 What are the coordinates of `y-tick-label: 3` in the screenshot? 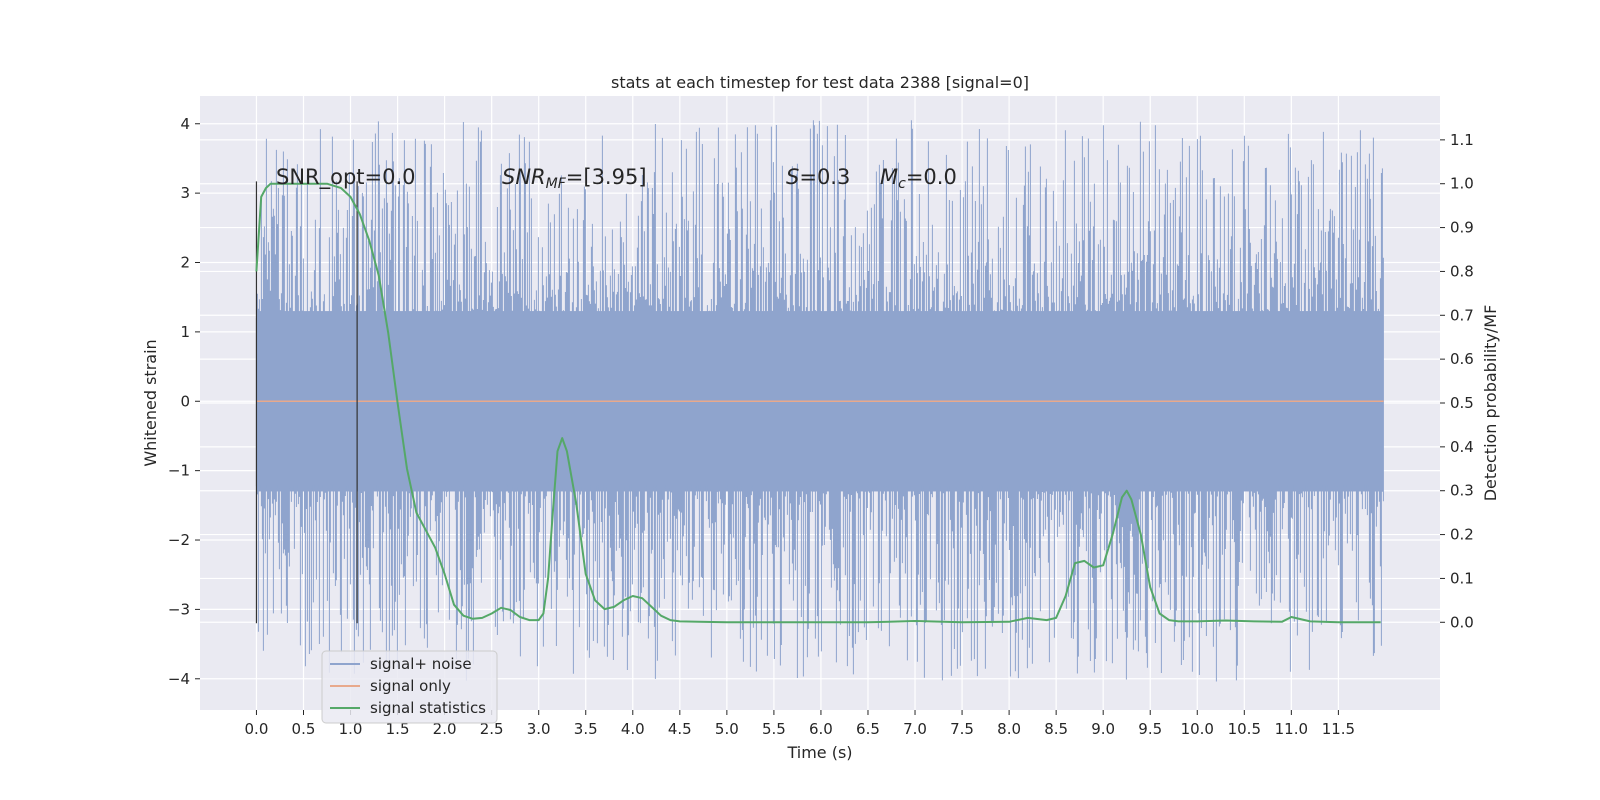 It's located at (185, 193).